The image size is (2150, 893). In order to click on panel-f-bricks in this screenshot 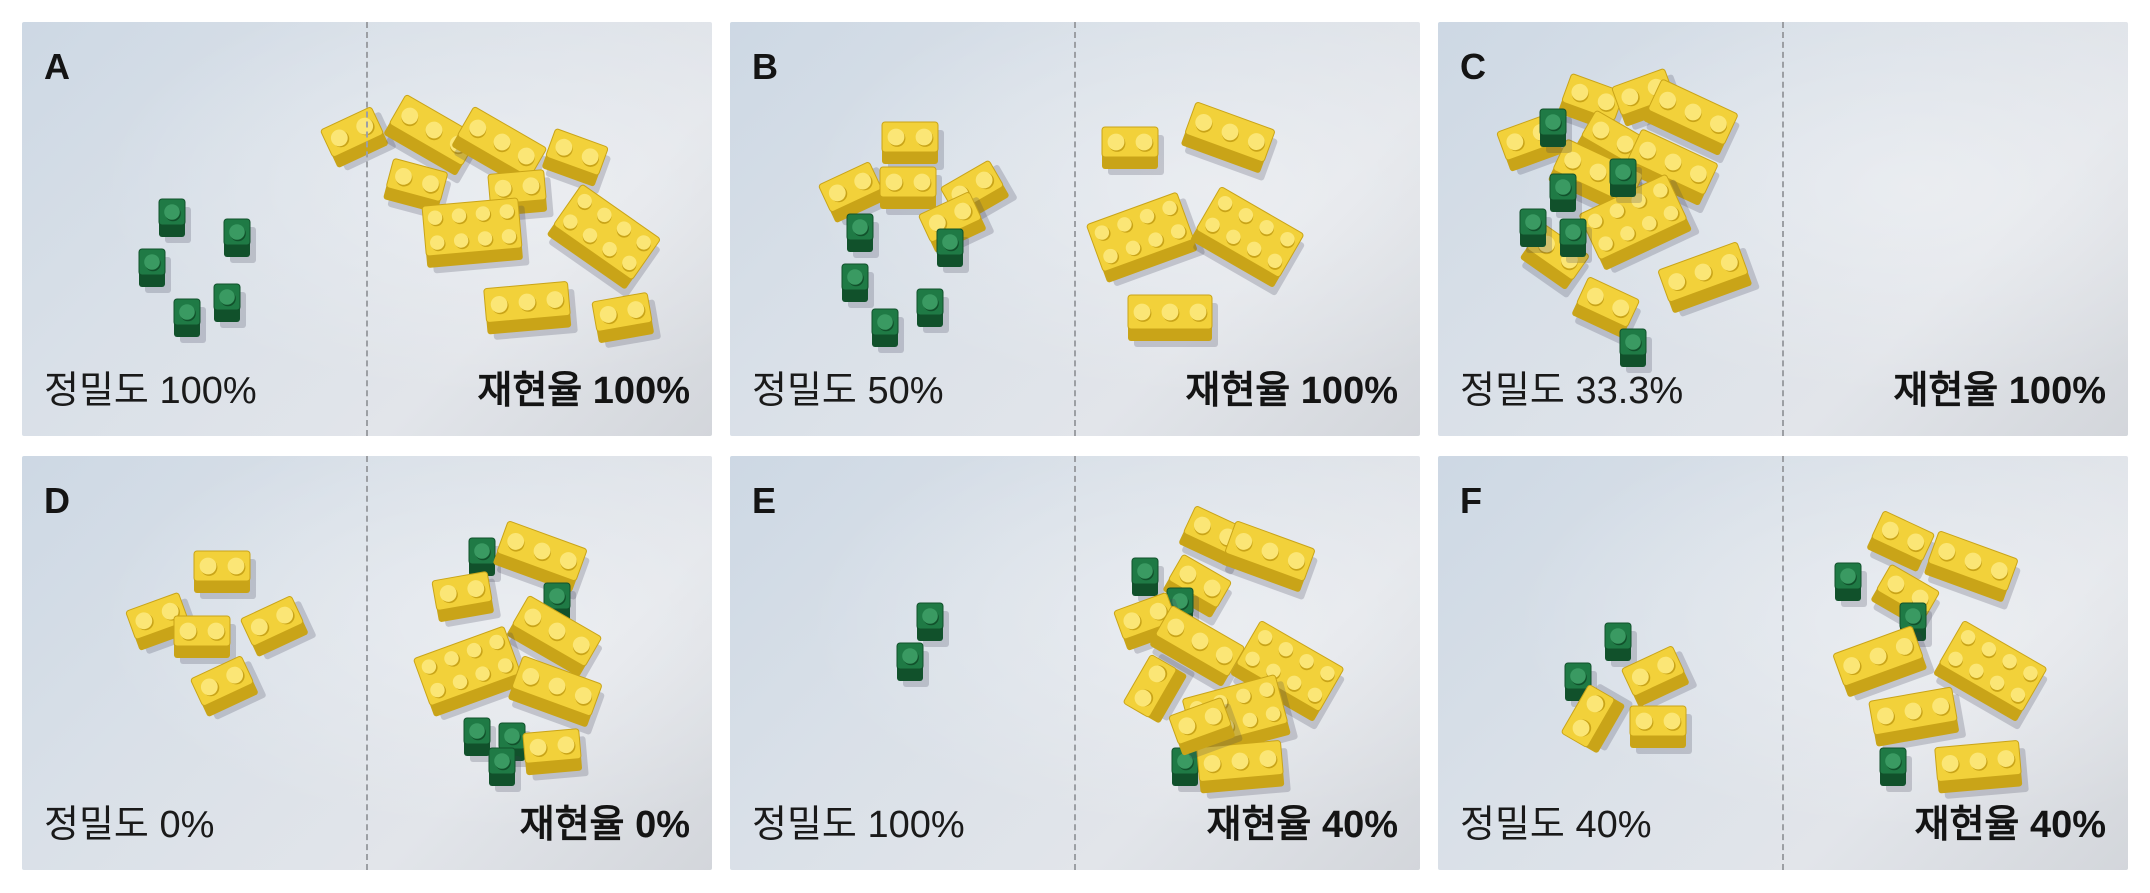, I will do `click(1804, 655)`.